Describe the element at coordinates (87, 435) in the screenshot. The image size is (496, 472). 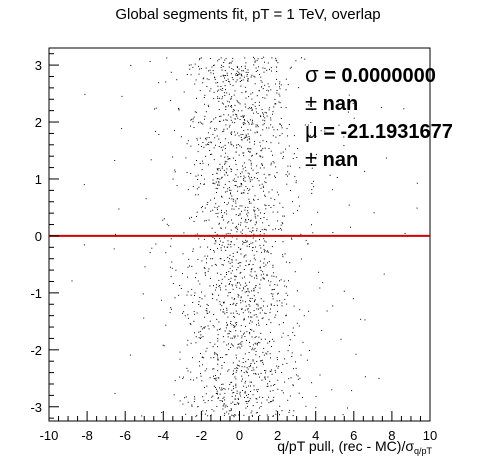
I see `x-tick-label: -8` at that location.